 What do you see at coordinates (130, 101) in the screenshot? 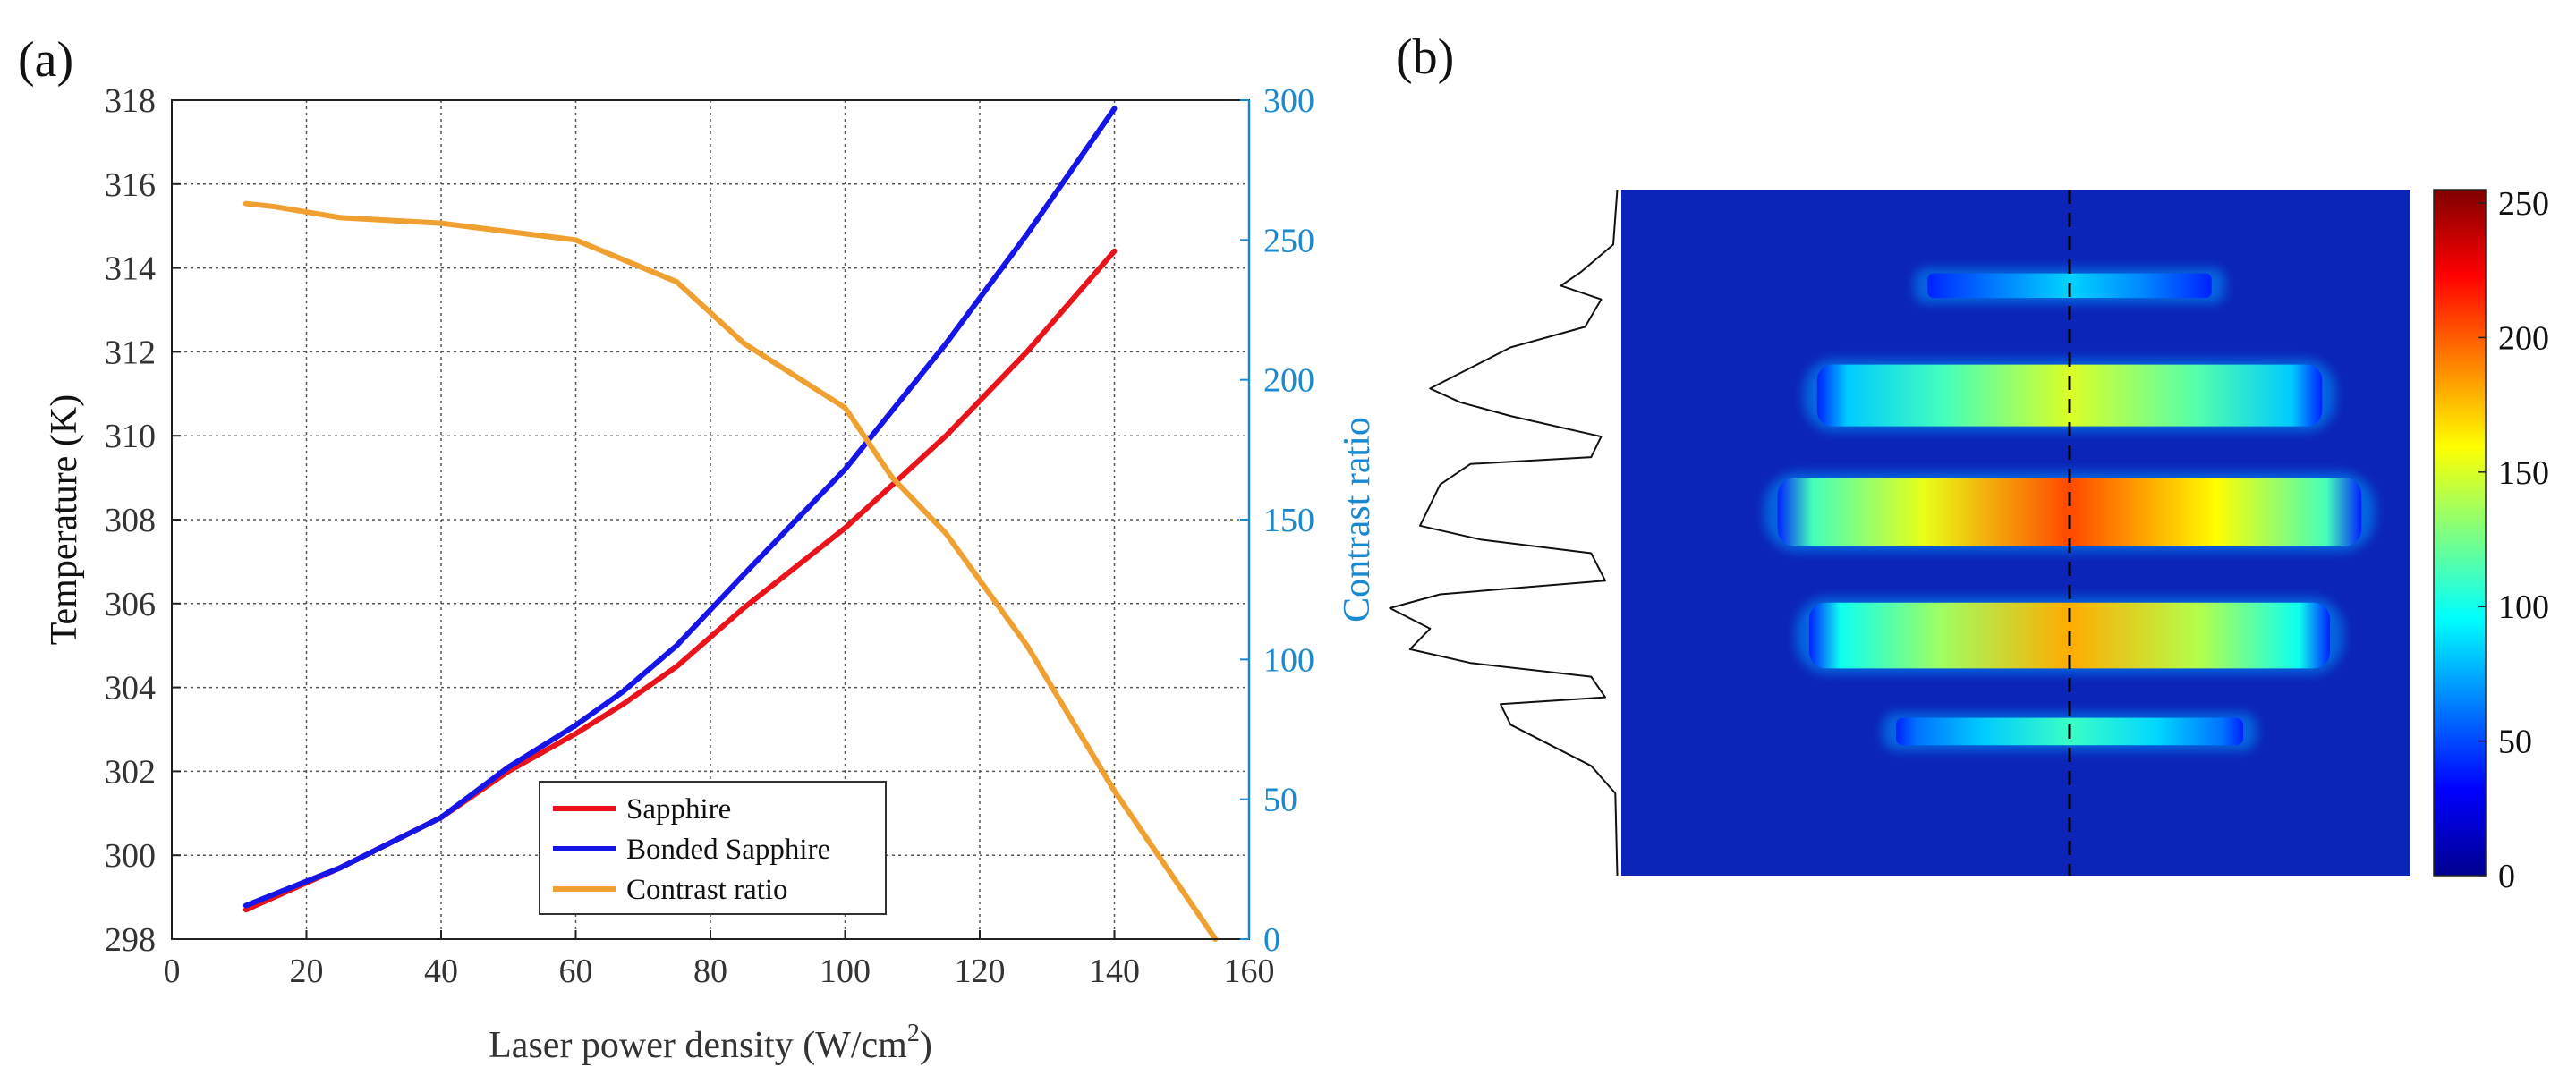
I see `y-tick-label: 318` at bounding box center [130, 101].